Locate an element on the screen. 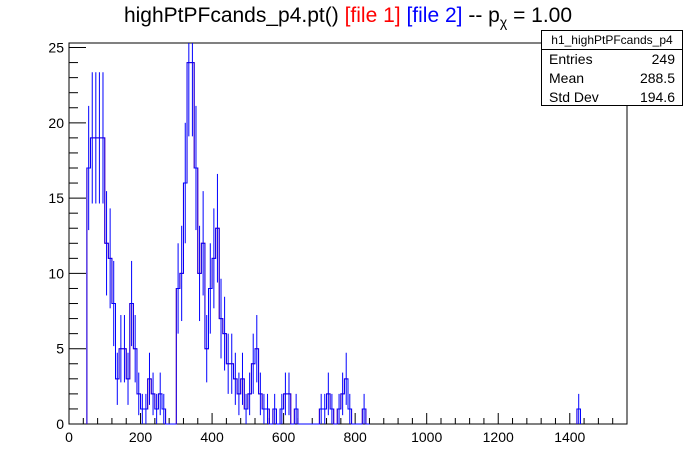  stats-row-stddev: Std Dev 194.6 is located at coordinates (612, 97).